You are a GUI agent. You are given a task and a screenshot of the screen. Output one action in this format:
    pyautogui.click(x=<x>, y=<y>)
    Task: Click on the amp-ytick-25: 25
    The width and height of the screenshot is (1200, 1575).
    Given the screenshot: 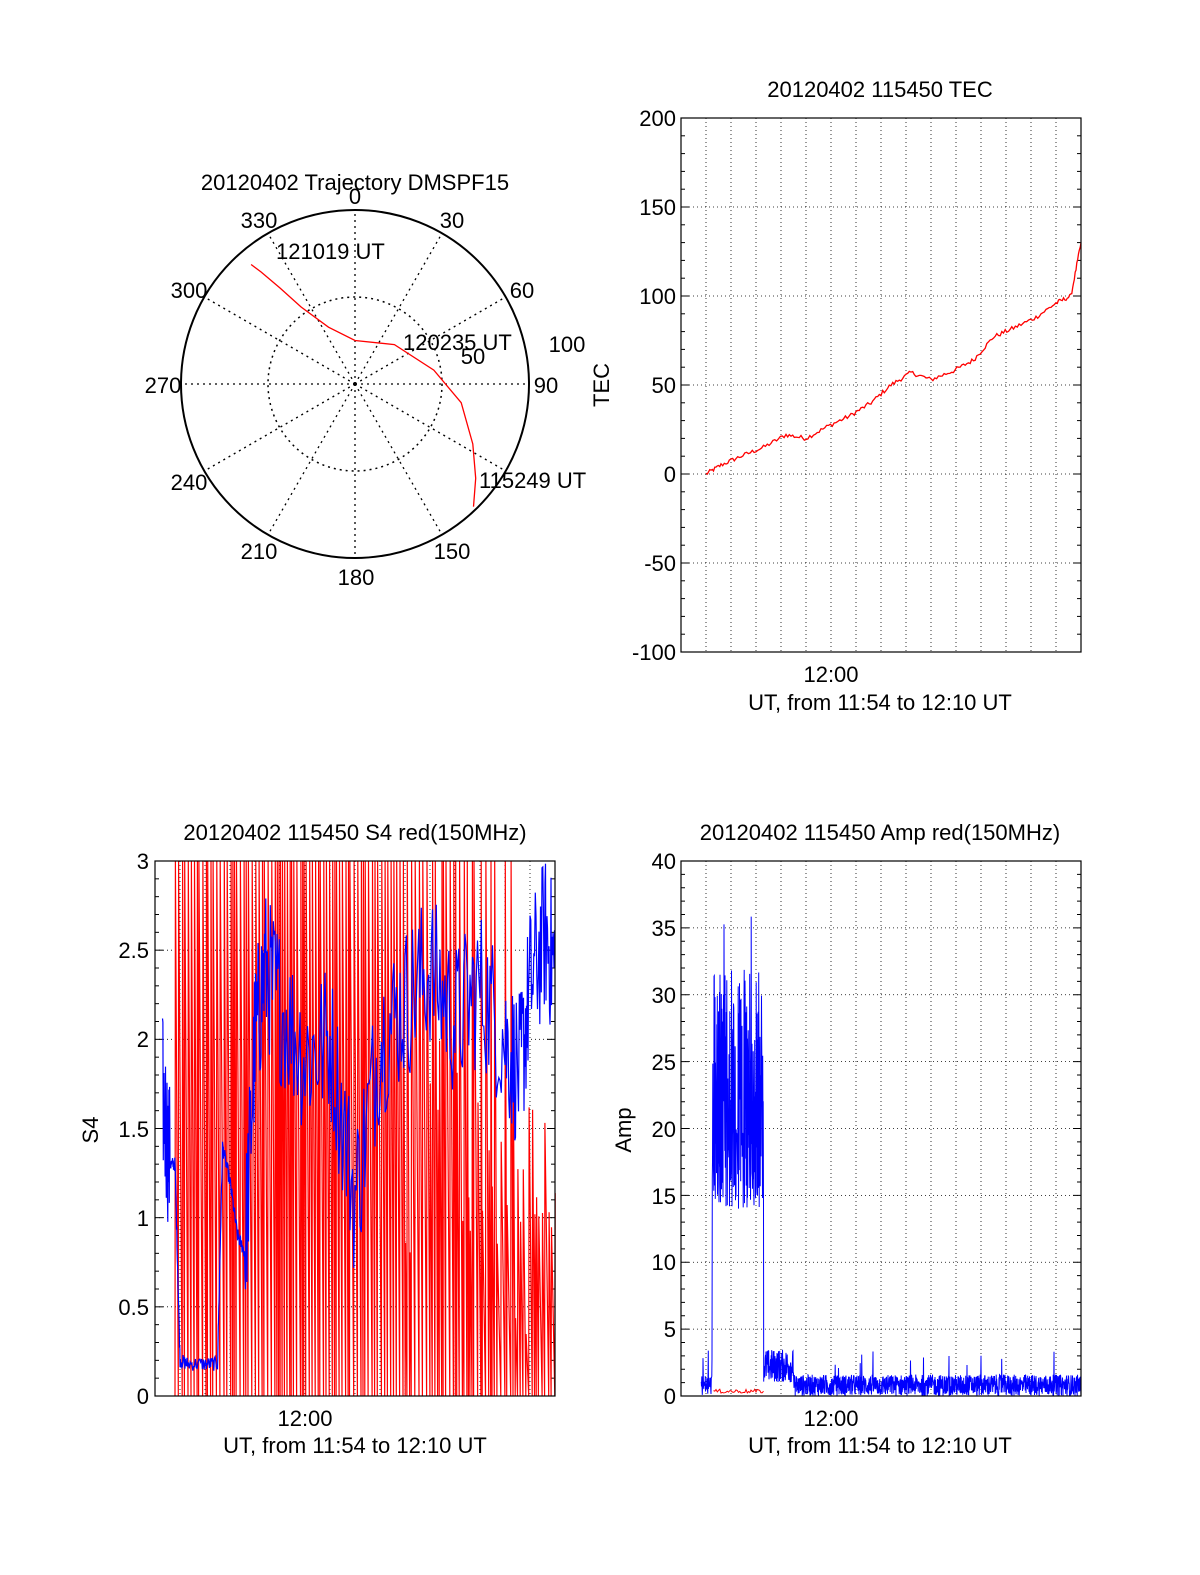 What is the action you would take?
    pyautogui.click(x=664, y=1062)
    